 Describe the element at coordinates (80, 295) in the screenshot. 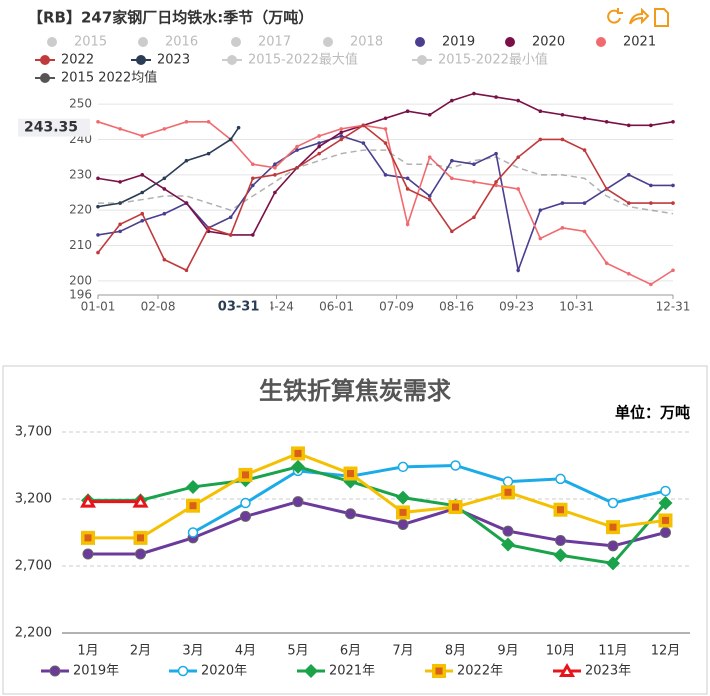

I see `y-tick-label: 196` at that location.